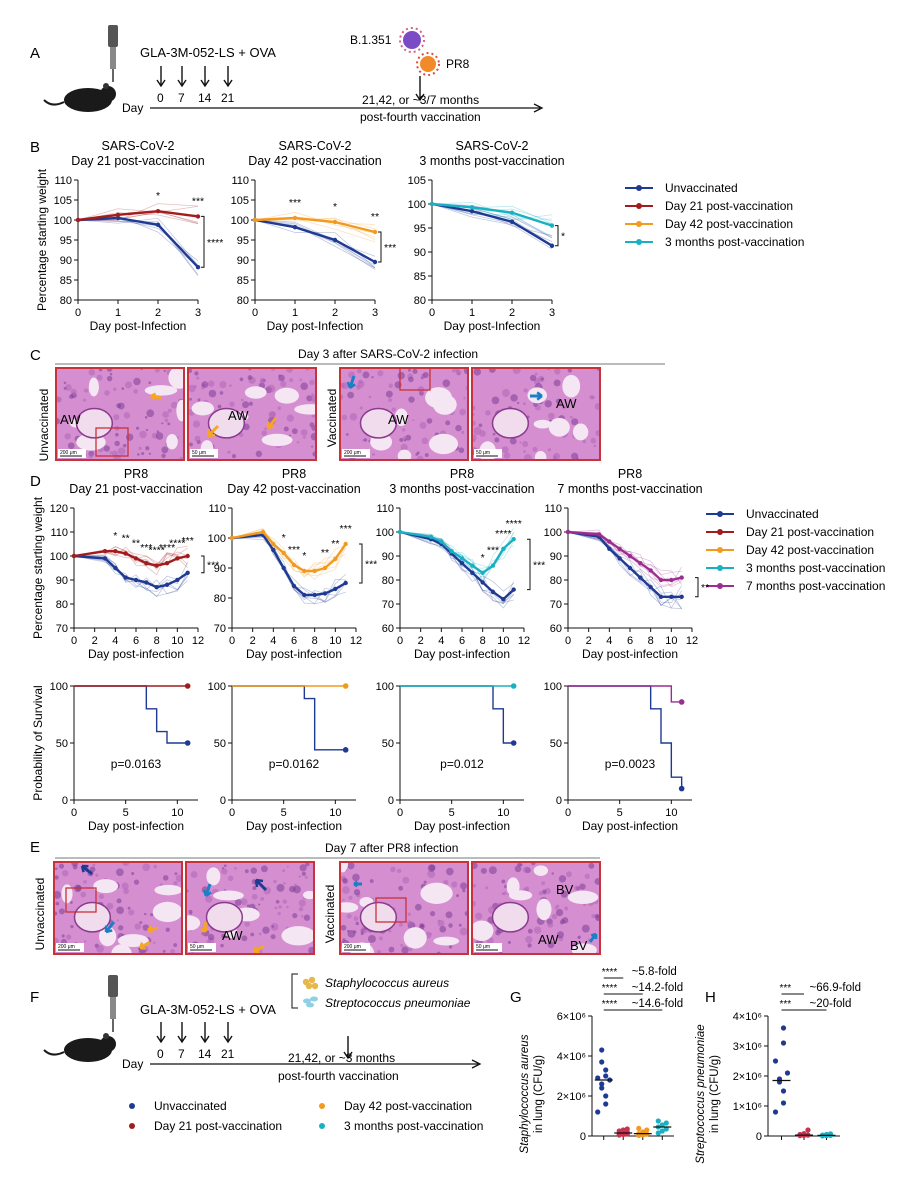 Image resolution: width=900 pixels, height=1200 pixels. Describe the element at coordinates (420, 253) in the screenshot. I see `y-tick-label: 90` at that location.